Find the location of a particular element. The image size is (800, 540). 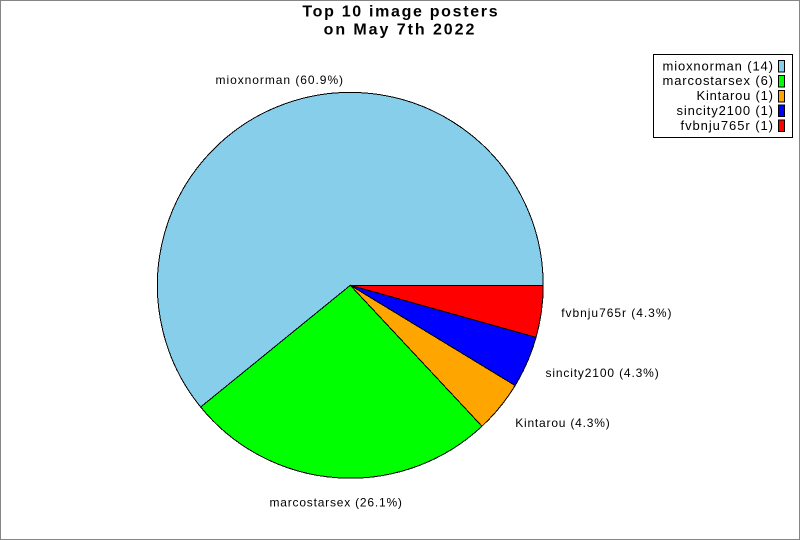

svg-text: mioxnorman (60.9%) is located at coordinates (280, 80).